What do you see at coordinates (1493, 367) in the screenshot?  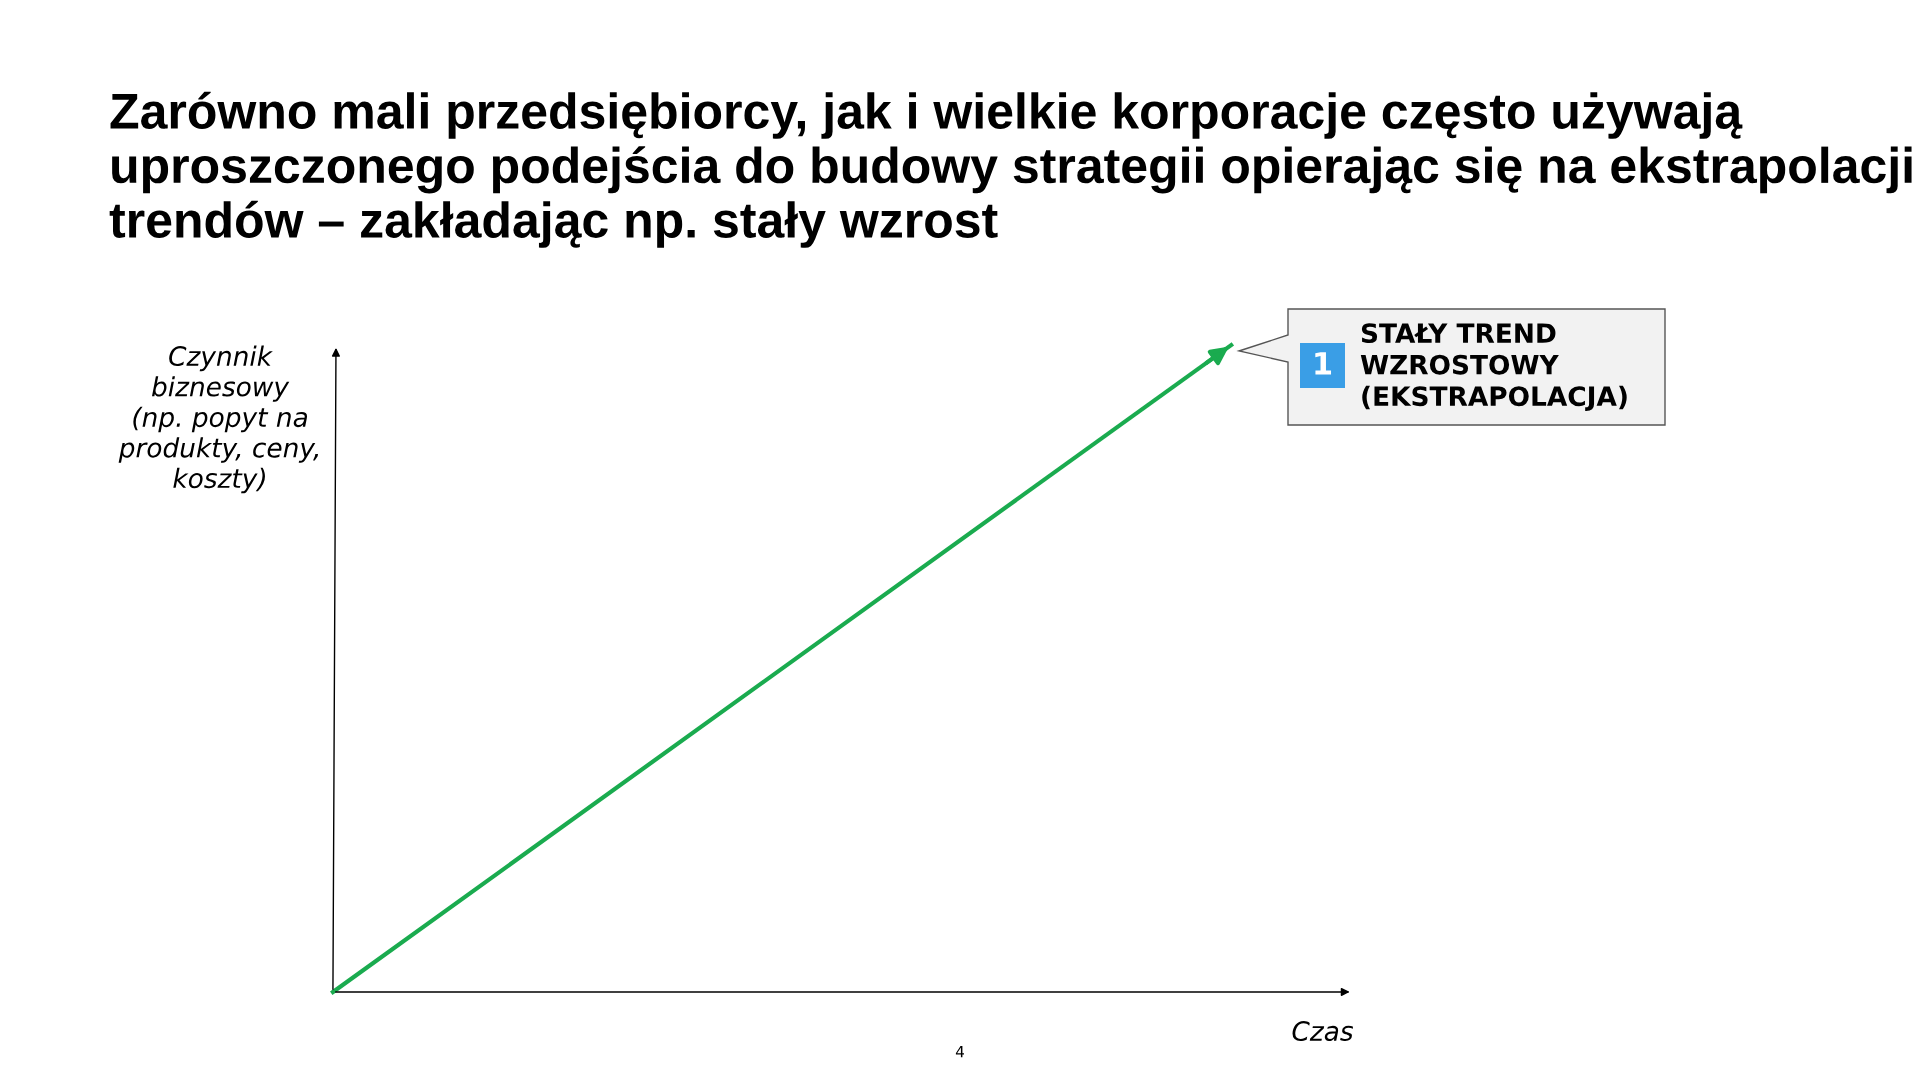 I see `annotation: STAŁY TREND WZROSTOWY (EKSTRAPOLACJA)` at bounding box center [1493, 367].